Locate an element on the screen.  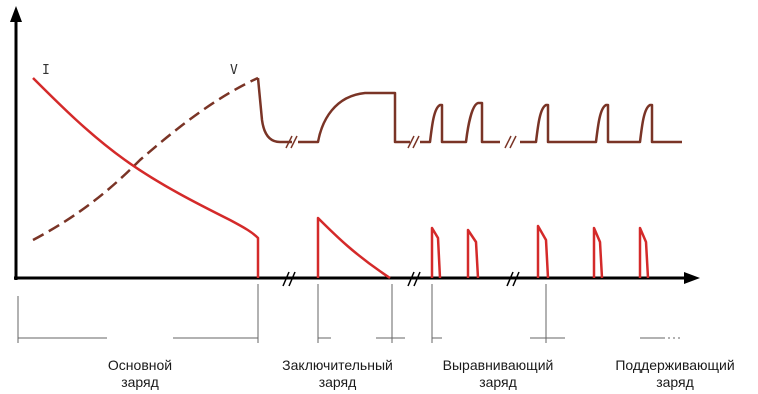
voltage-main-charge-dashed is located at coordinates (145, 159).